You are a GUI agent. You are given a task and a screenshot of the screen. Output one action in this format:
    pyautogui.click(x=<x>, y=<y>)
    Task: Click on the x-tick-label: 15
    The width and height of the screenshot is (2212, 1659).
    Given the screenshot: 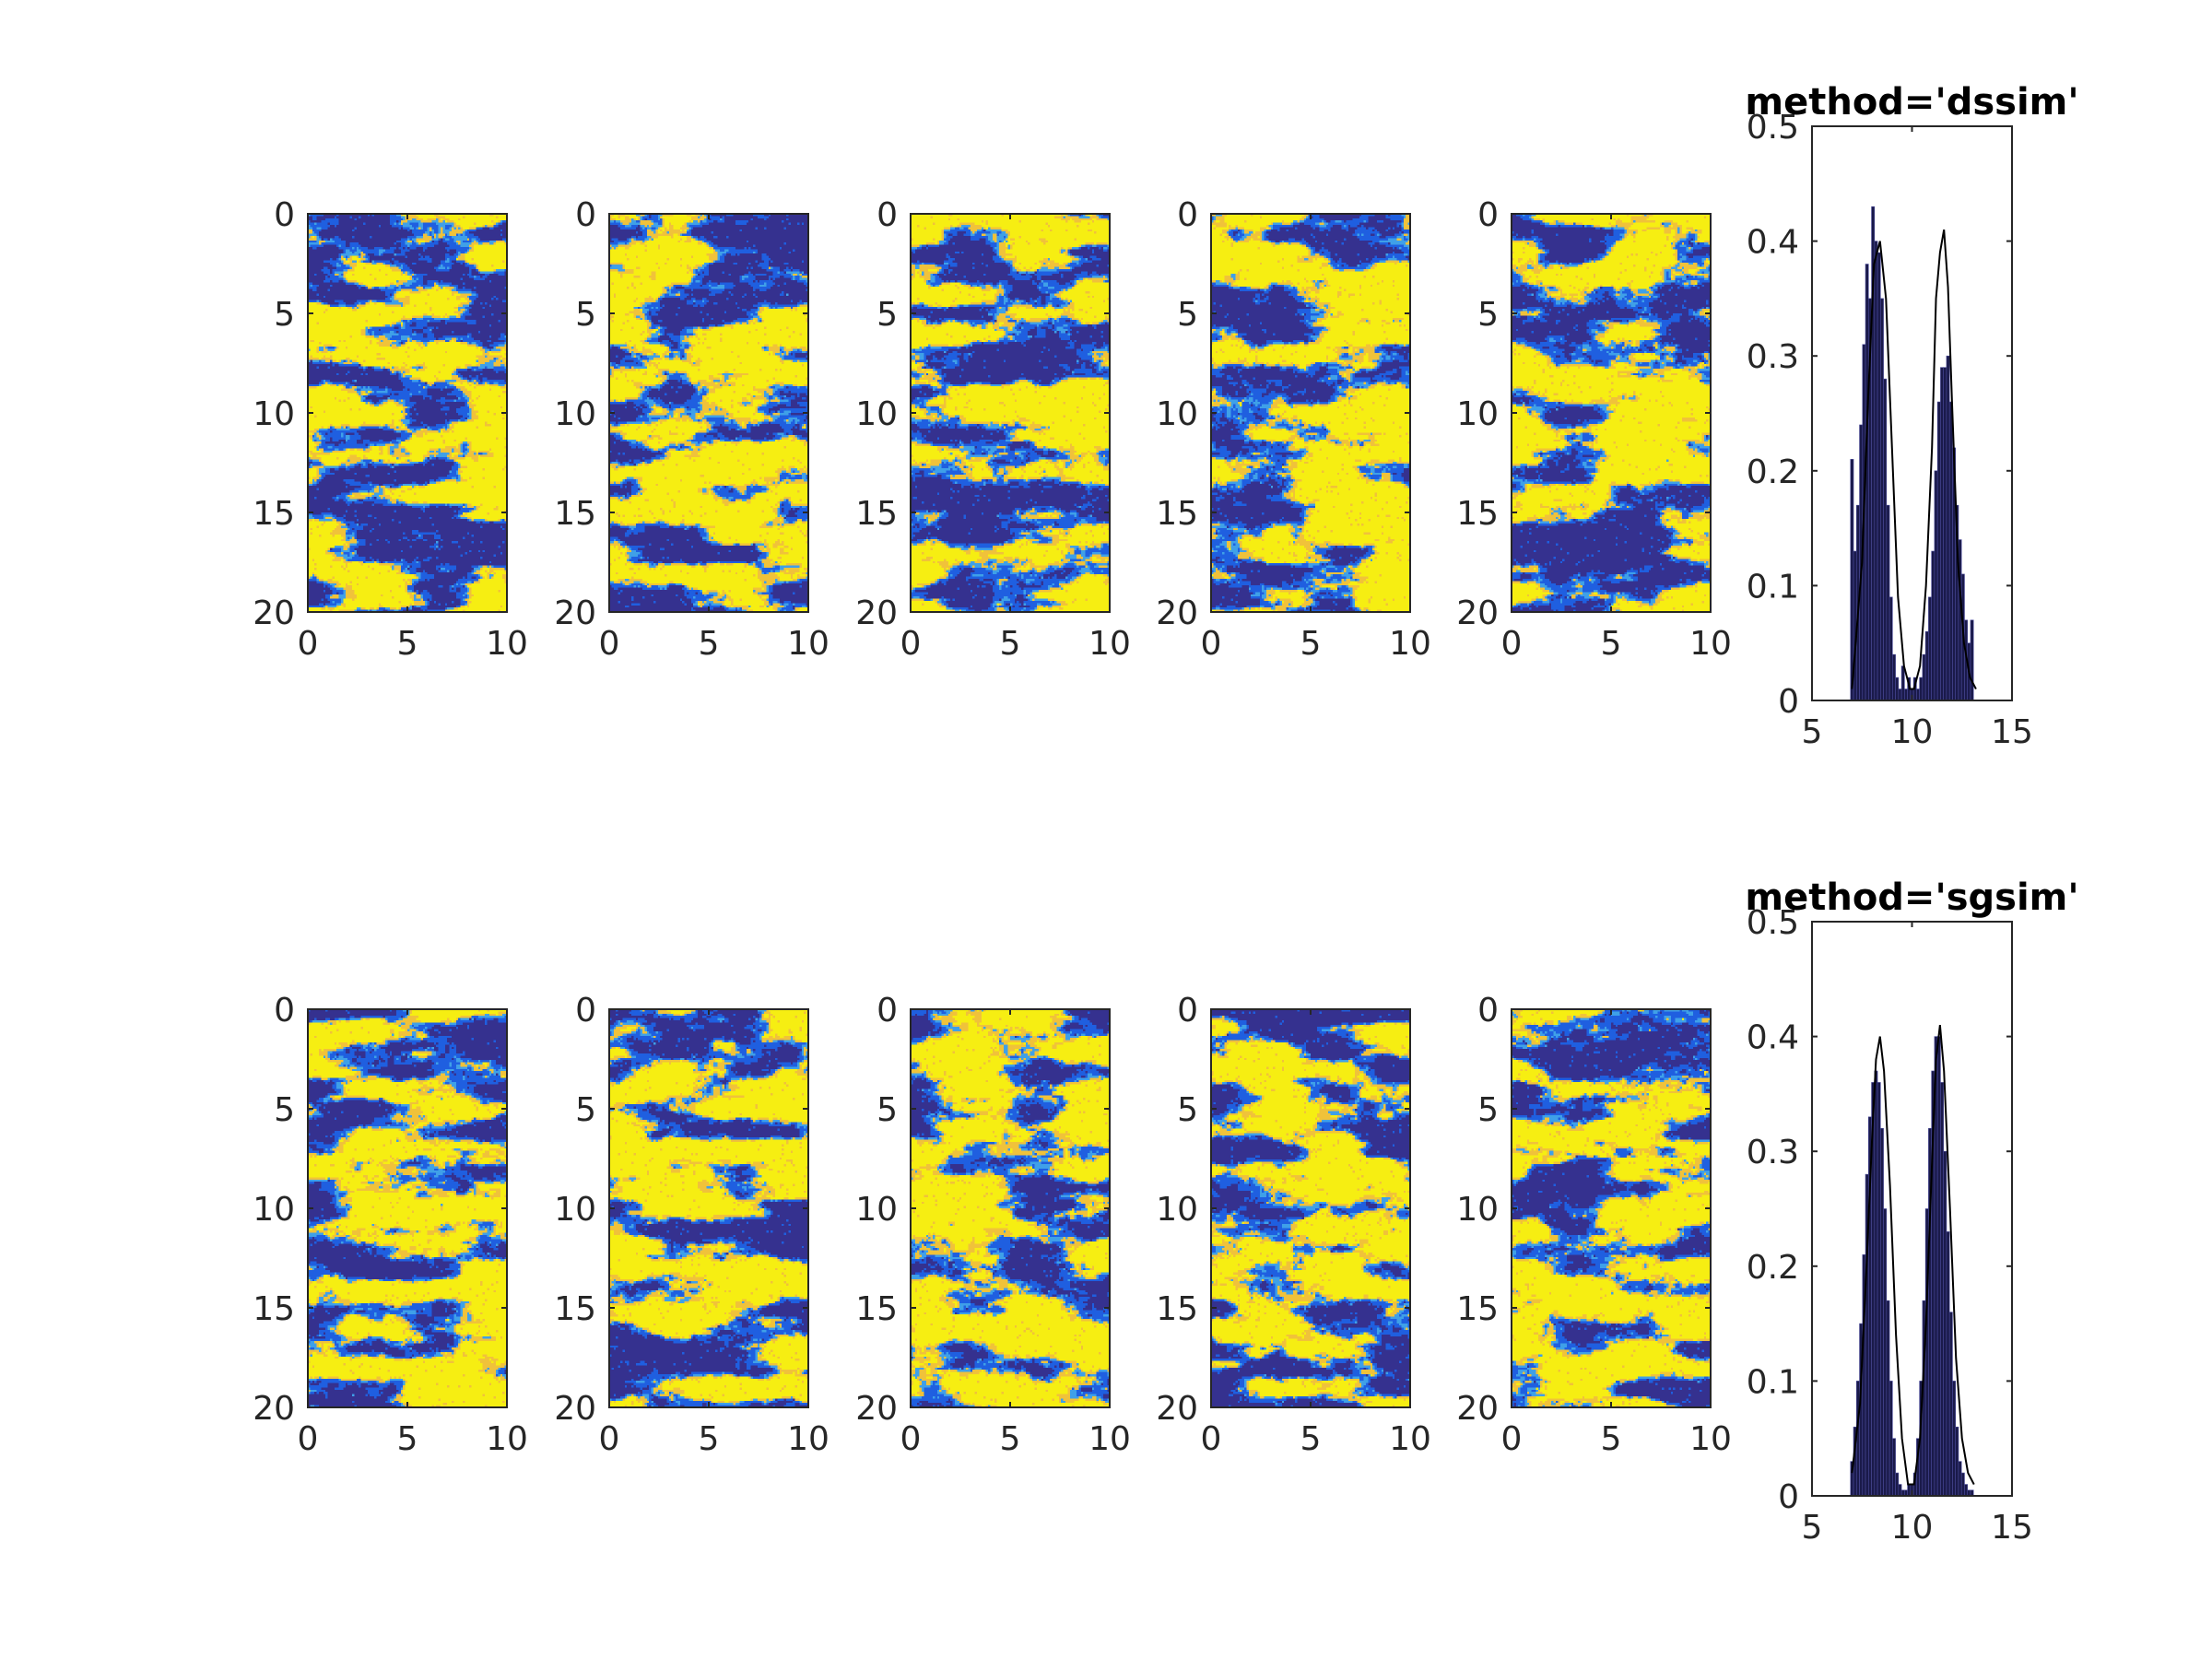 What is the action you would take?
    pyautogui.click(x=2012, y=732)
    